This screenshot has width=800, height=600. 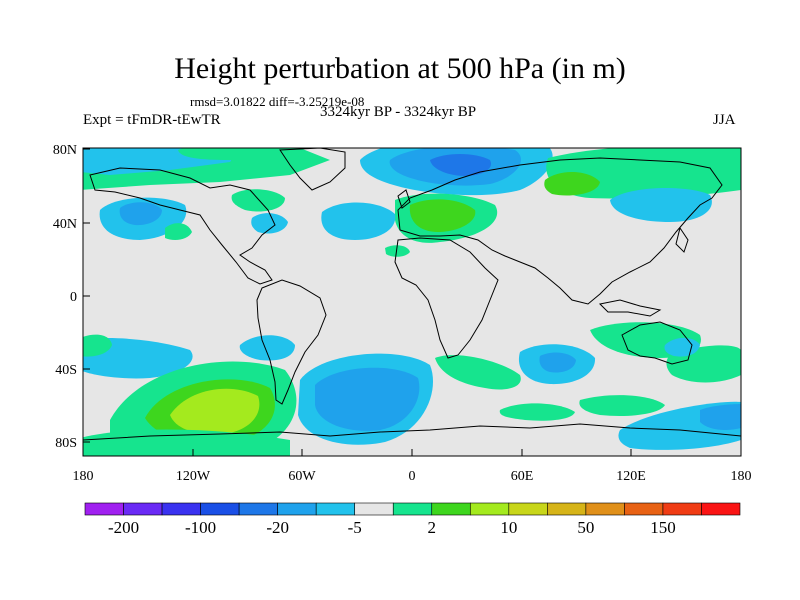 What do you see at coordinates (258, 200) in the screenshot?
I see `contour-green-canada` at bounding box center [258, 200].